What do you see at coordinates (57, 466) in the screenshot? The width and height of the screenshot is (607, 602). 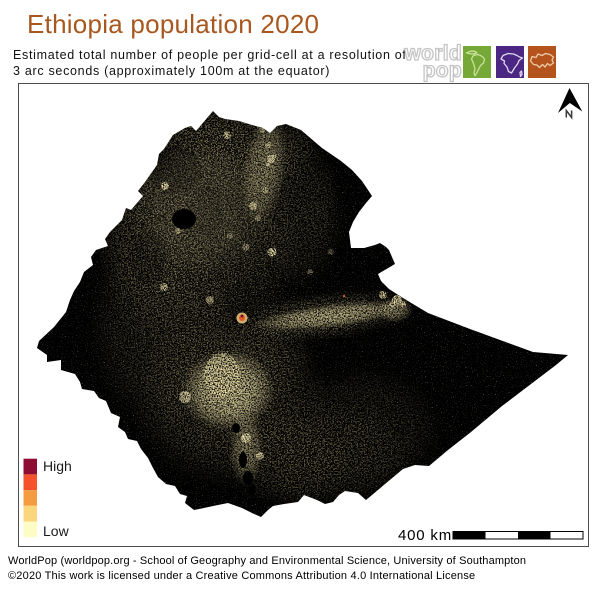 I see `svg-text: High` at bounding box center [57, 466].